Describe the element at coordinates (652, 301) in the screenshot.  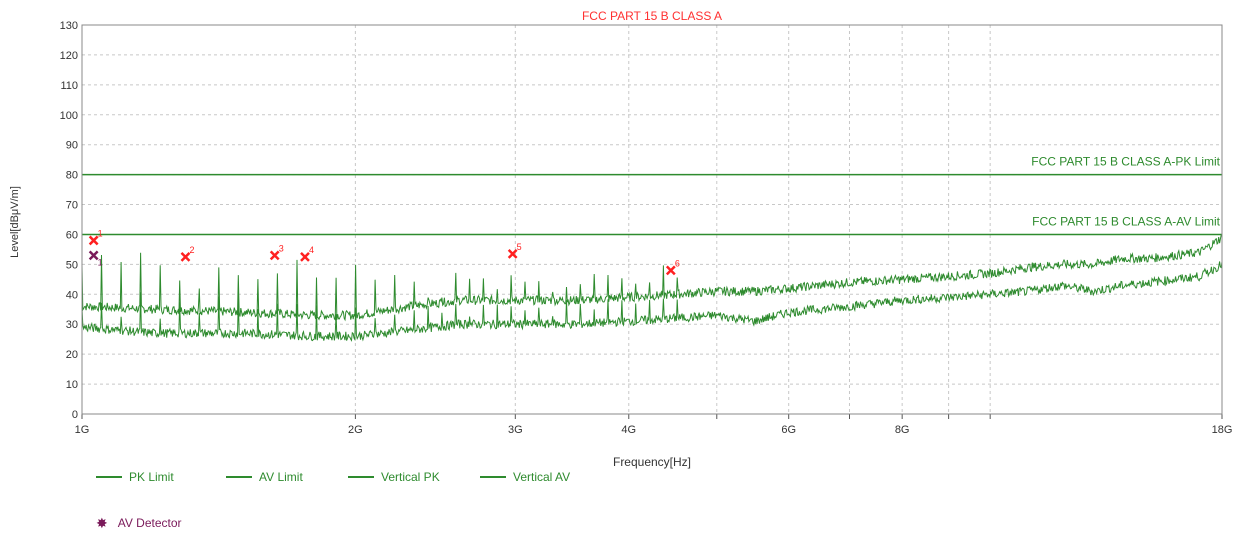
I see `series-line` at that location.